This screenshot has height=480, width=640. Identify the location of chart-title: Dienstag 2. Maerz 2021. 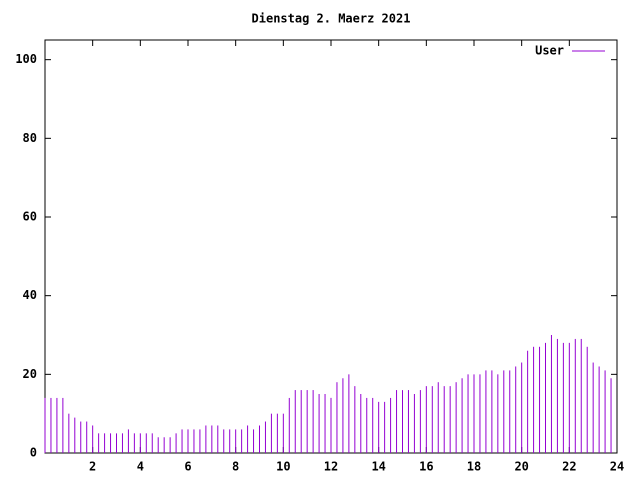
(331, 19).